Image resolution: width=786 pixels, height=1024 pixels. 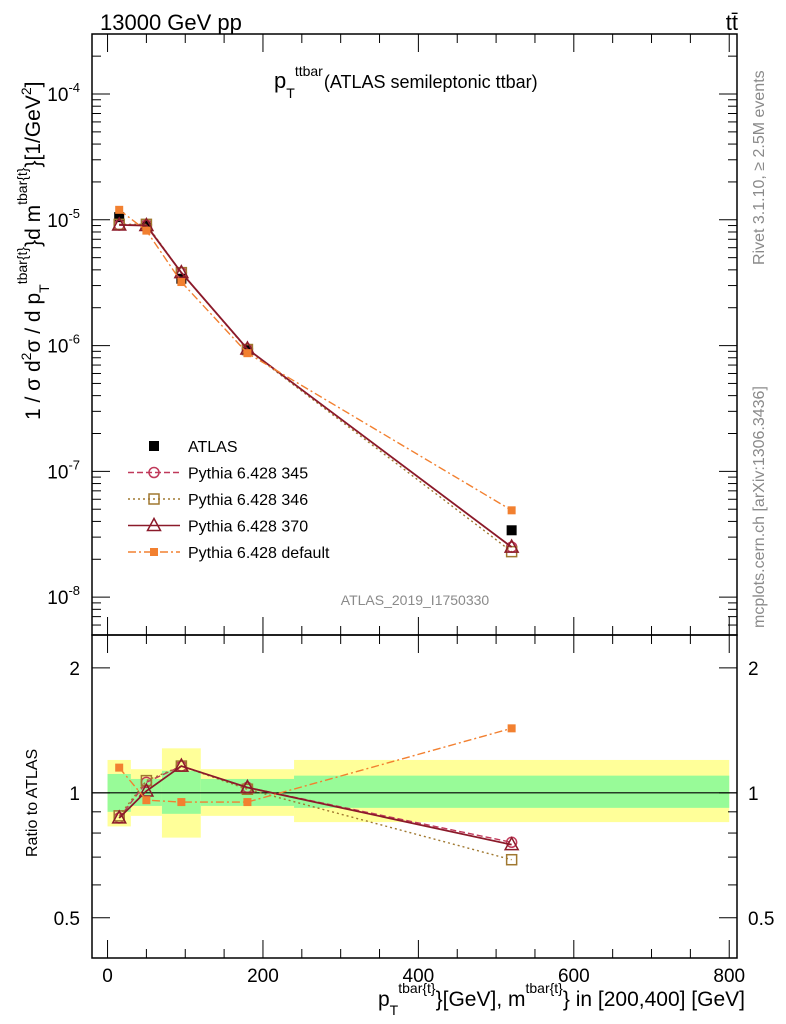 I want to click on ratio-series-p346, so click(x=315, y=813).